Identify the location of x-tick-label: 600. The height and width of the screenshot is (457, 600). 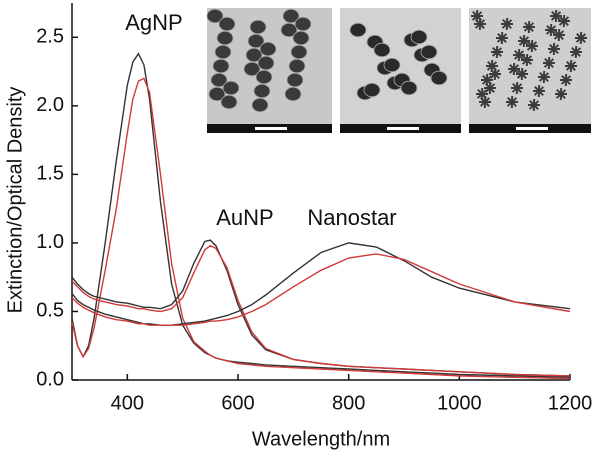
(237, 403).